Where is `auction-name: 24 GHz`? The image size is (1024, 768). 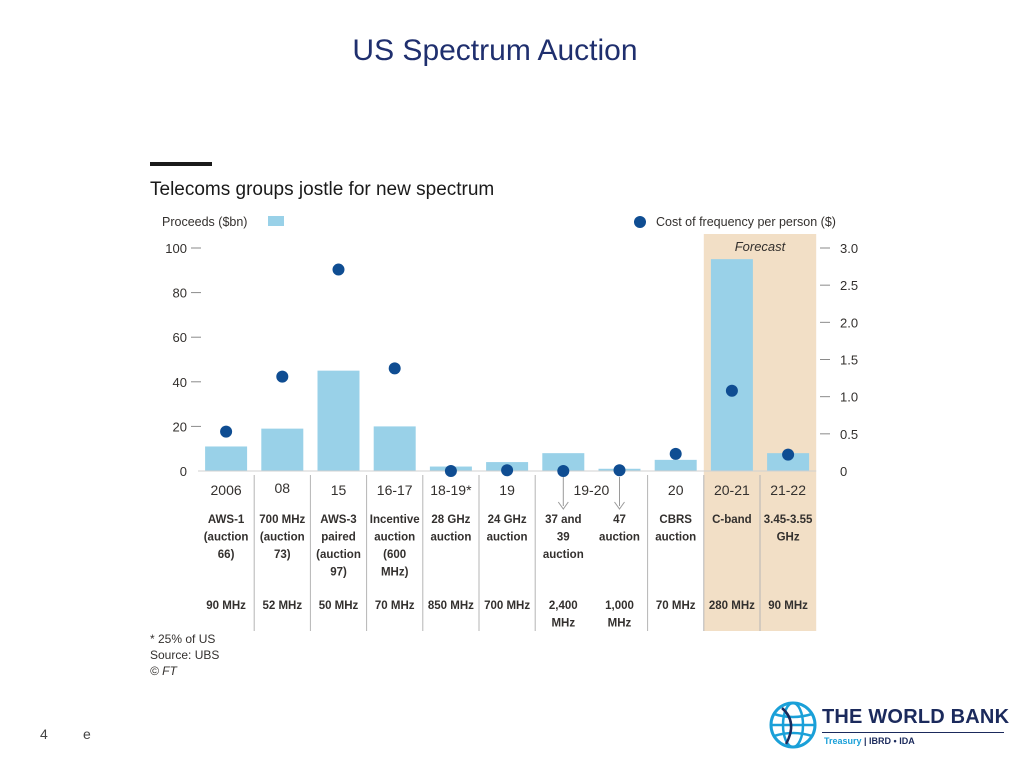
auction-name: 24 GHz is located at coordinates (507, 520).